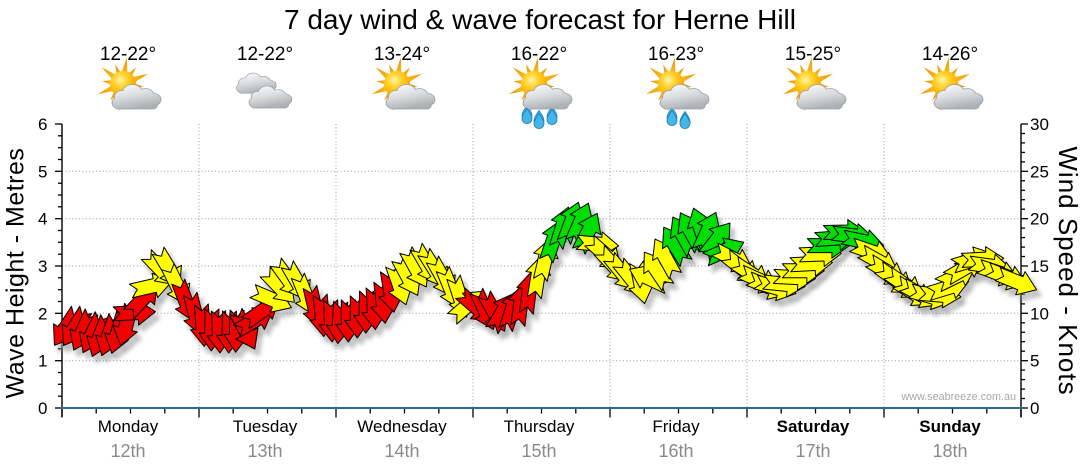  Describe the element at coordinates (1039, 219) in the screenshot. I see `svg-text: 20` at that location.